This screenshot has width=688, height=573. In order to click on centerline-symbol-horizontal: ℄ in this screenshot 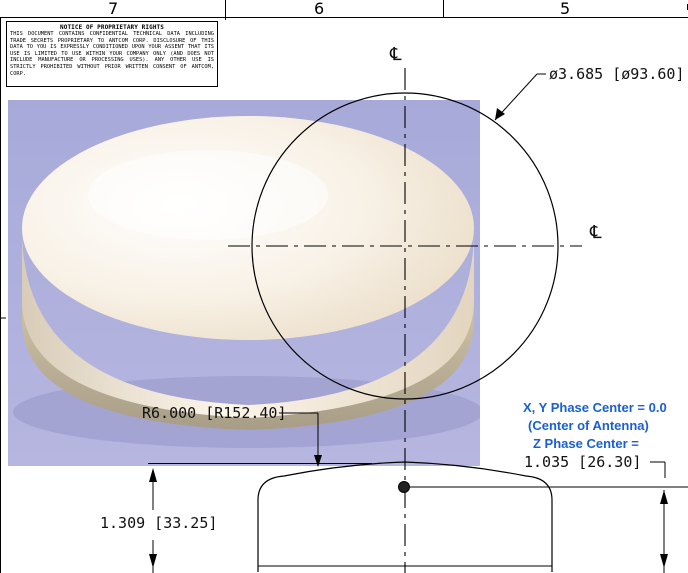, I will do `click(596, 232)`.